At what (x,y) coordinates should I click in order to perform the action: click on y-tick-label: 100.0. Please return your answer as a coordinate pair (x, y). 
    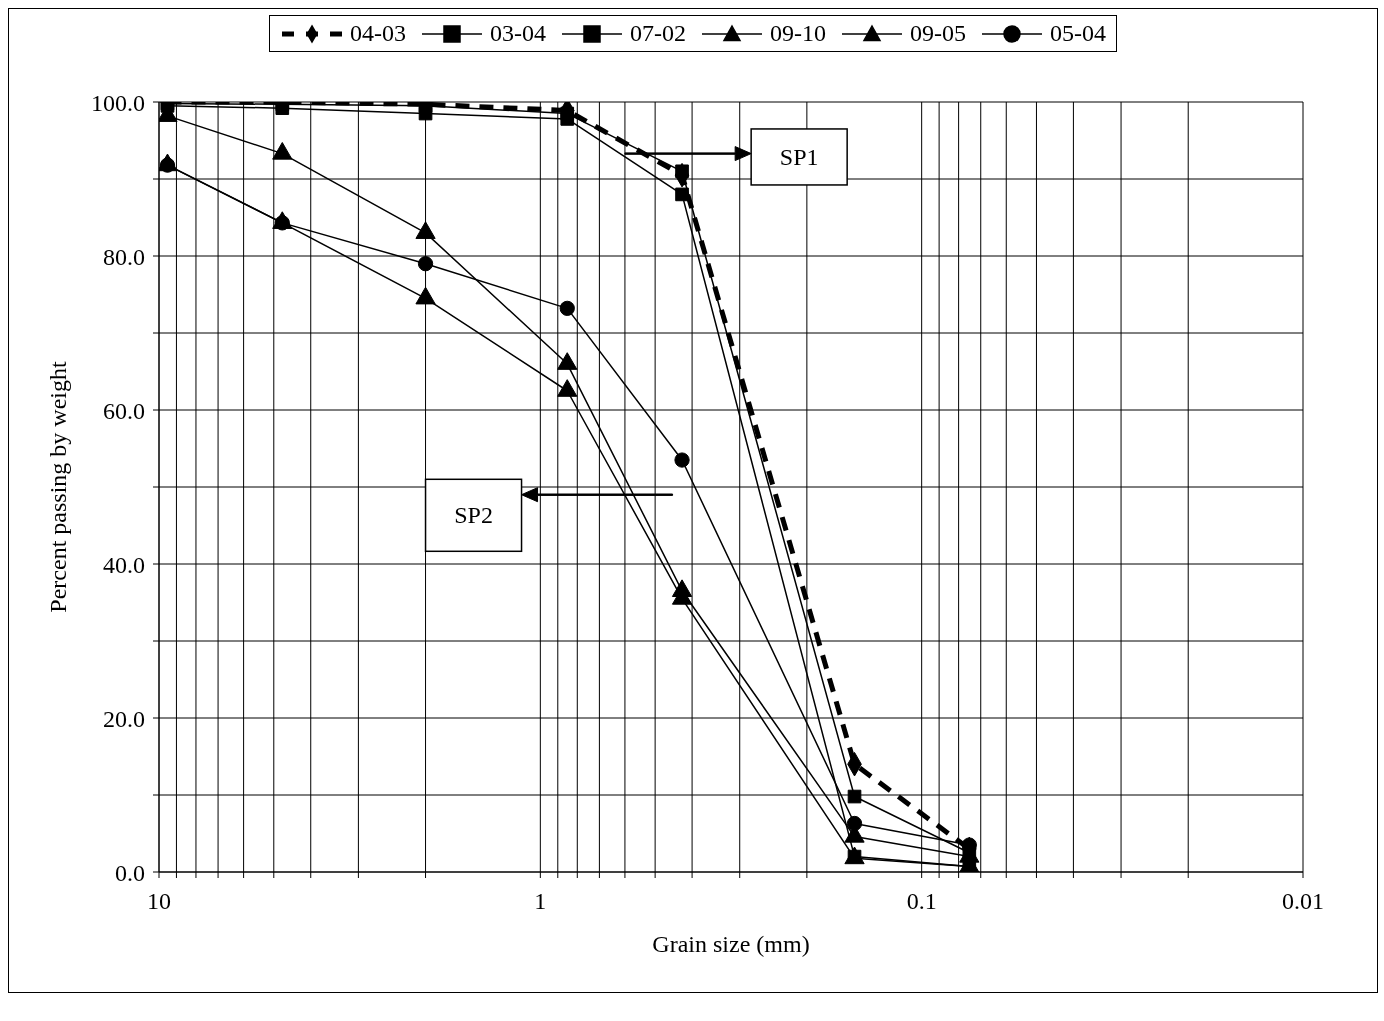
    Looking at the image, I should click on (118, 102).